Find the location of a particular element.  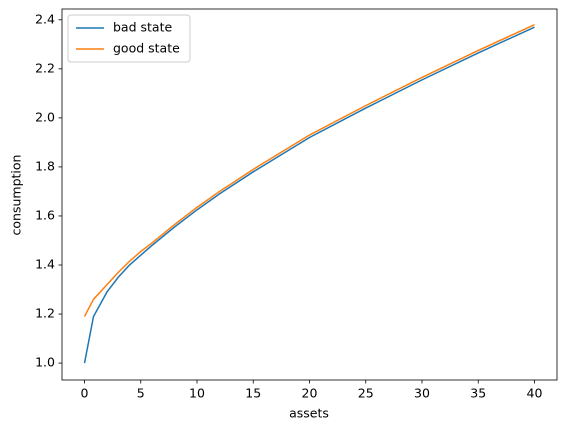

x-tick-label: 30 is located at coordinates (422, 393).